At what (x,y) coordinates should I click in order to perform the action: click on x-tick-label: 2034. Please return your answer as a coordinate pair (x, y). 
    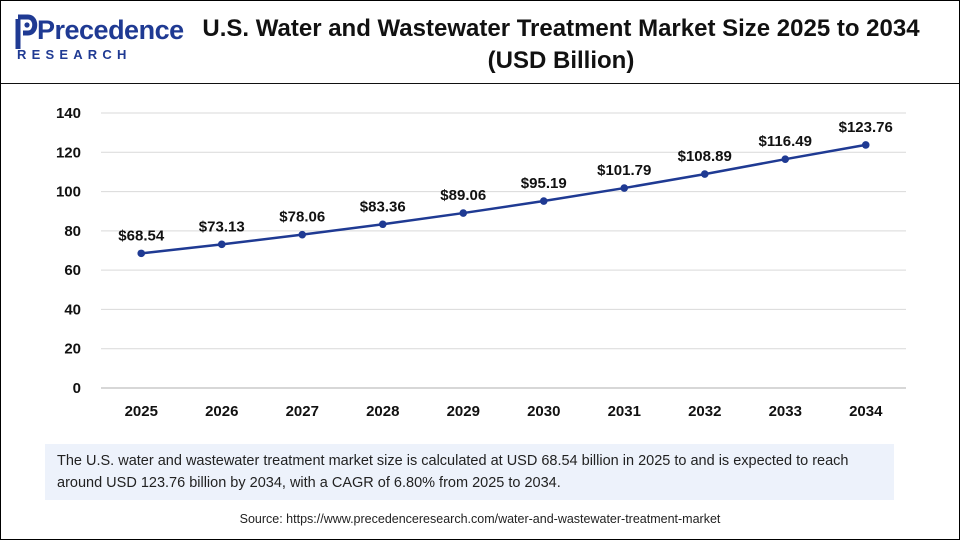
    Looking at the image, I should click on (866, 411).